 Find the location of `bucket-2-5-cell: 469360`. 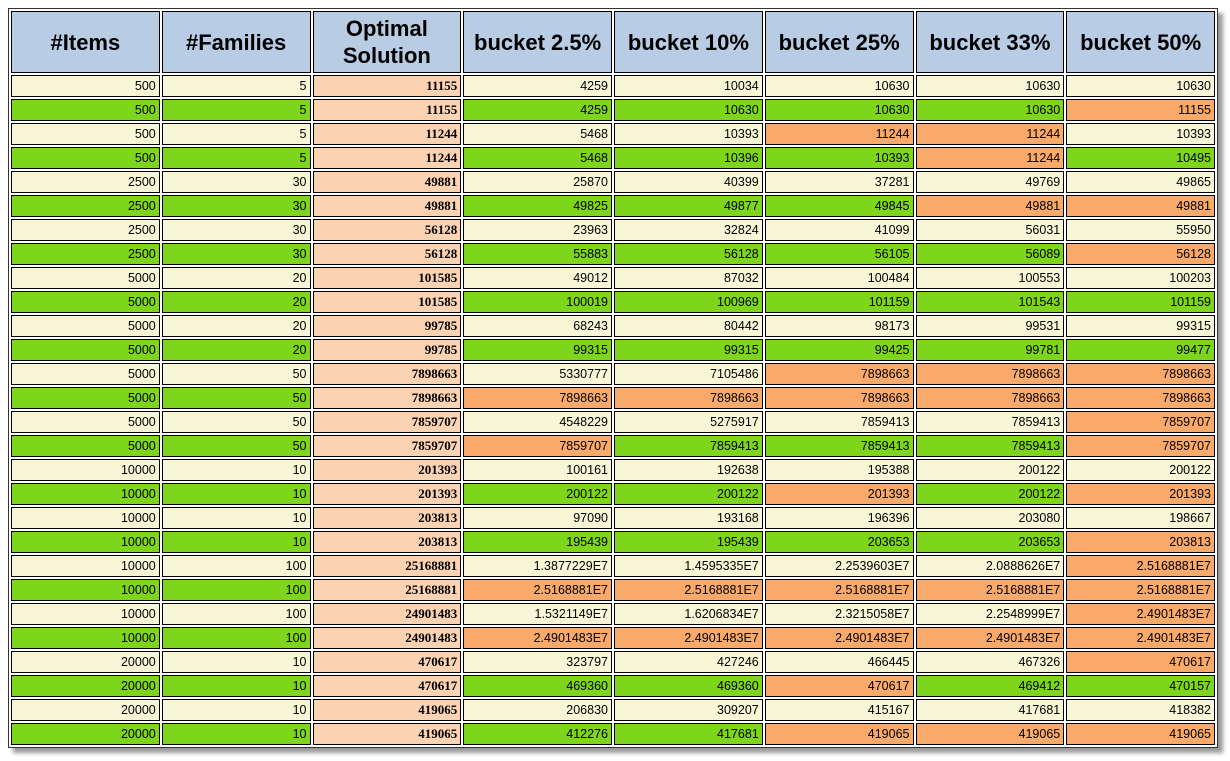

bucket-2-5-cell: 469360 is located at coordinates (537, 686).